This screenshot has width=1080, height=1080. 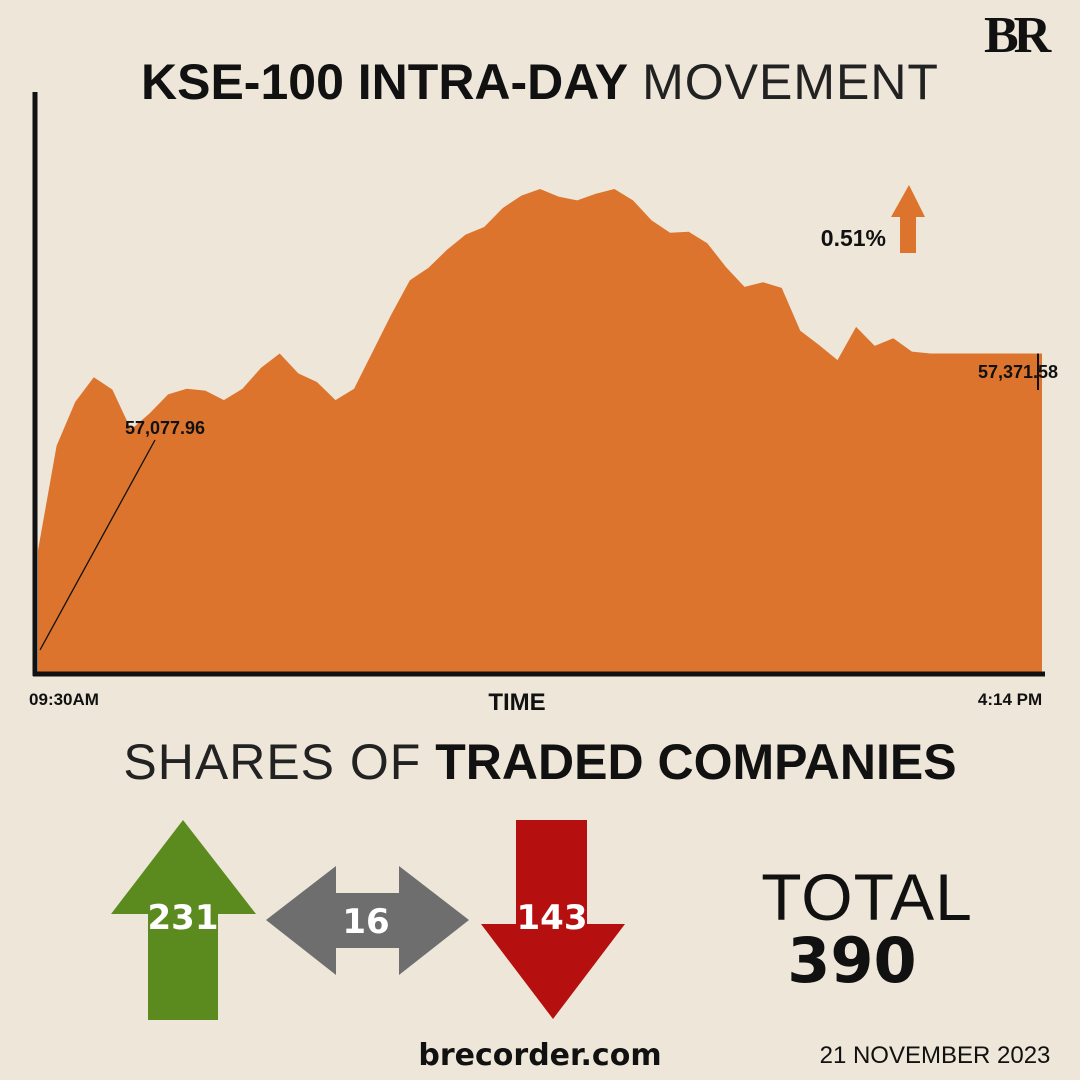 I want to click on start-value-label: 57,077.96, so click(x=165, y=428).